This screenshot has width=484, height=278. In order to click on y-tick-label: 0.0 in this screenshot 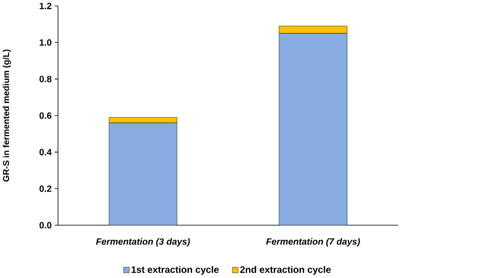, I will do `click(46, 225)`.